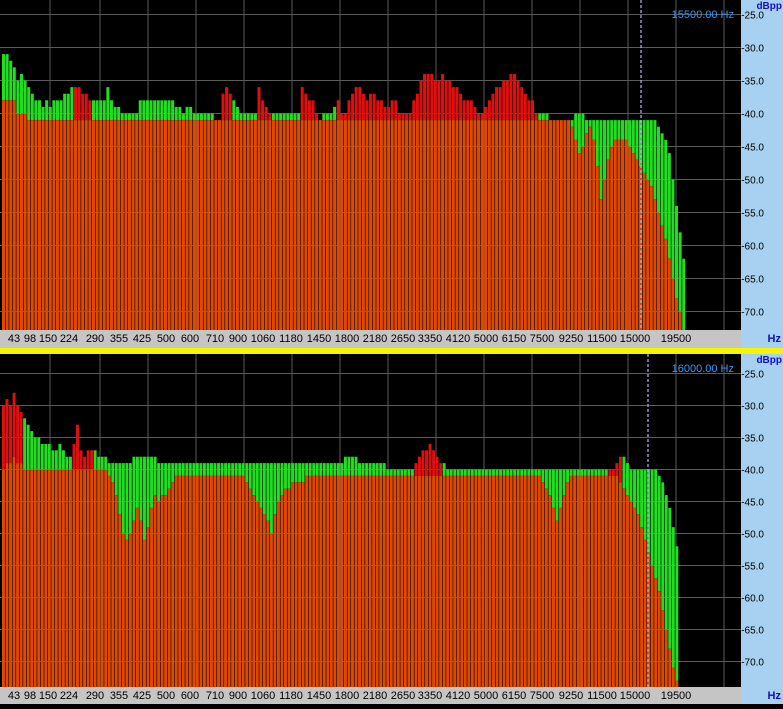 This screenshot has height=709, width=783. I want to click on y-tick-label: -45.0, so click(752, 148).